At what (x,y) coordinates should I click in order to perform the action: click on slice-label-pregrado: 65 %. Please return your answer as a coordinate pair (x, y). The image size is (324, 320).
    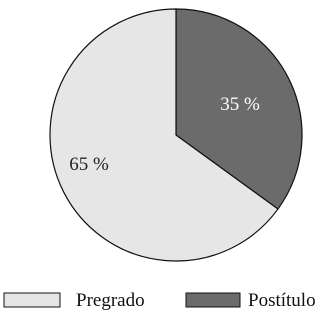
    Looking at the image, I should click on (89, 164).